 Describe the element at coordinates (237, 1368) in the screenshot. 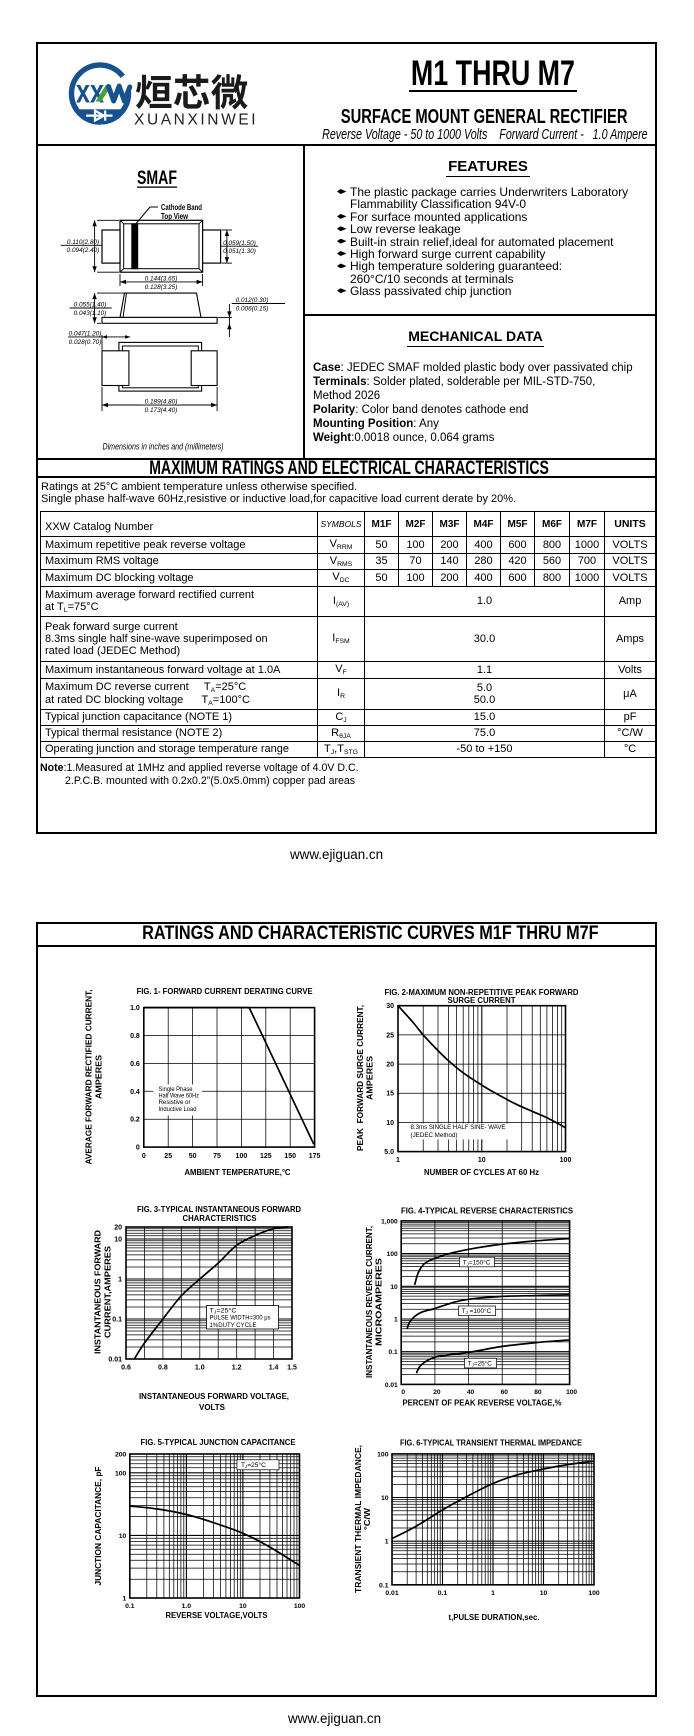

I see `svg-text: 1.2` at that location.